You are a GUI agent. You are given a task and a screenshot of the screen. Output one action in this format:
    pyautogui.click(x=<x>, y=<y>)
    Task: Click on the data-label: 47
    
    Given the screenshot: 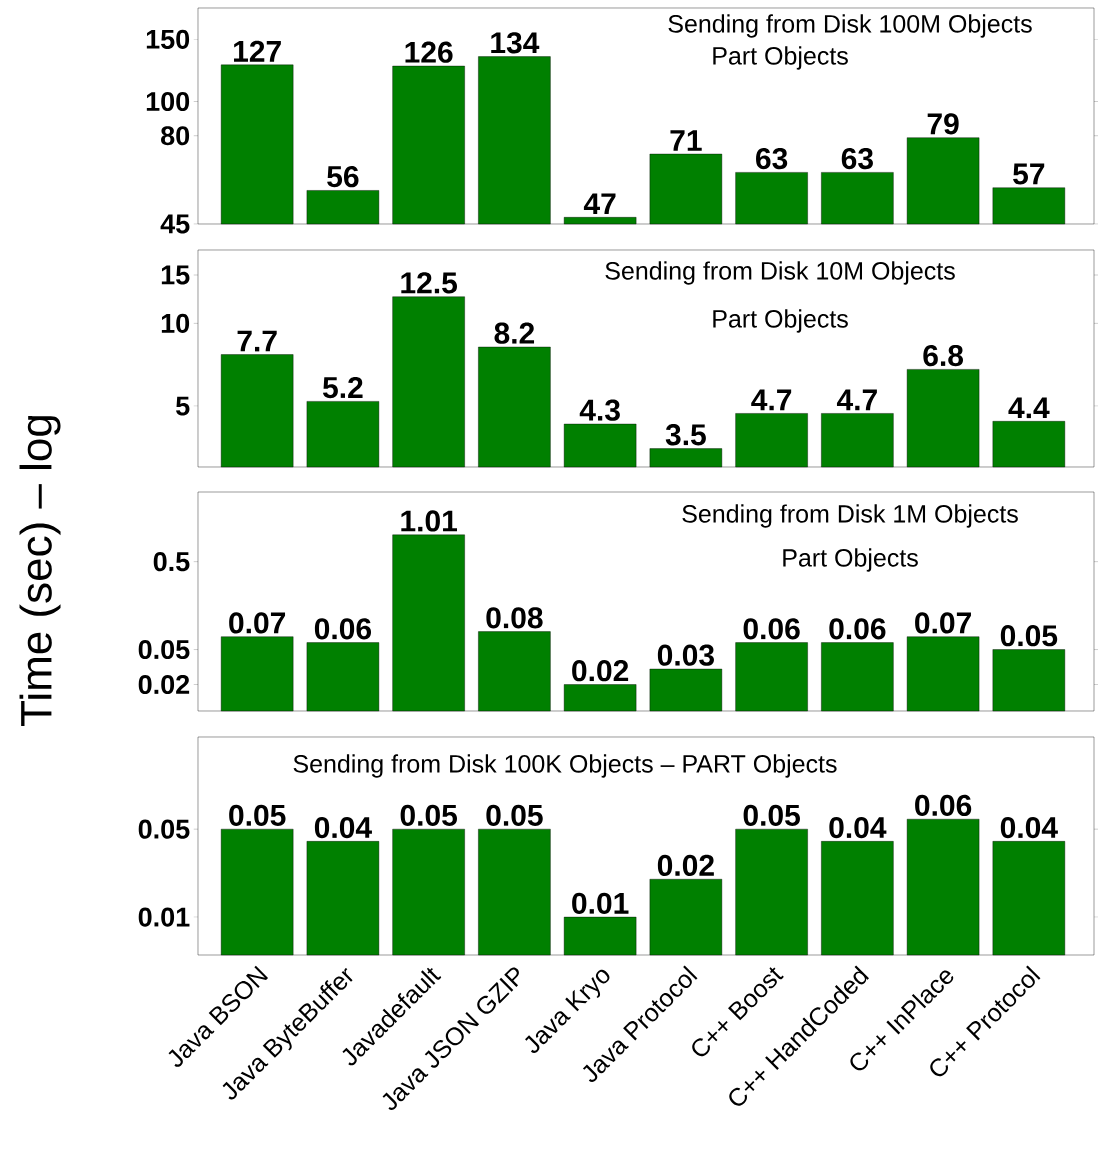 What is the action you would take?
    pyautogui.click(x=599, y=204)
    